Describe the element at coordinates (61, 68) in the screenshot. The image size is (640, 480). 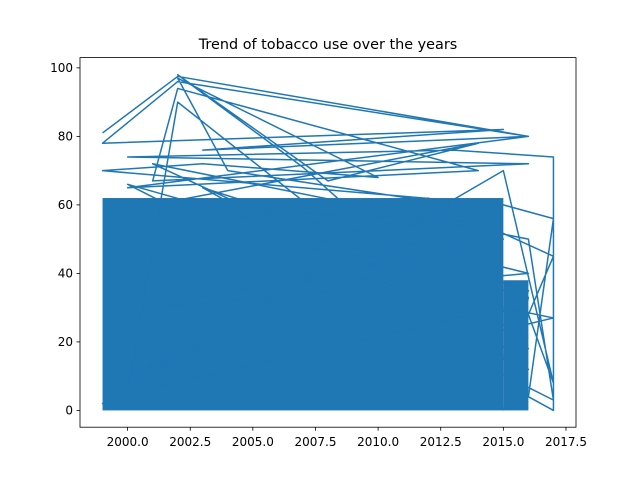
I see `y-tick-label: 100` at that location.